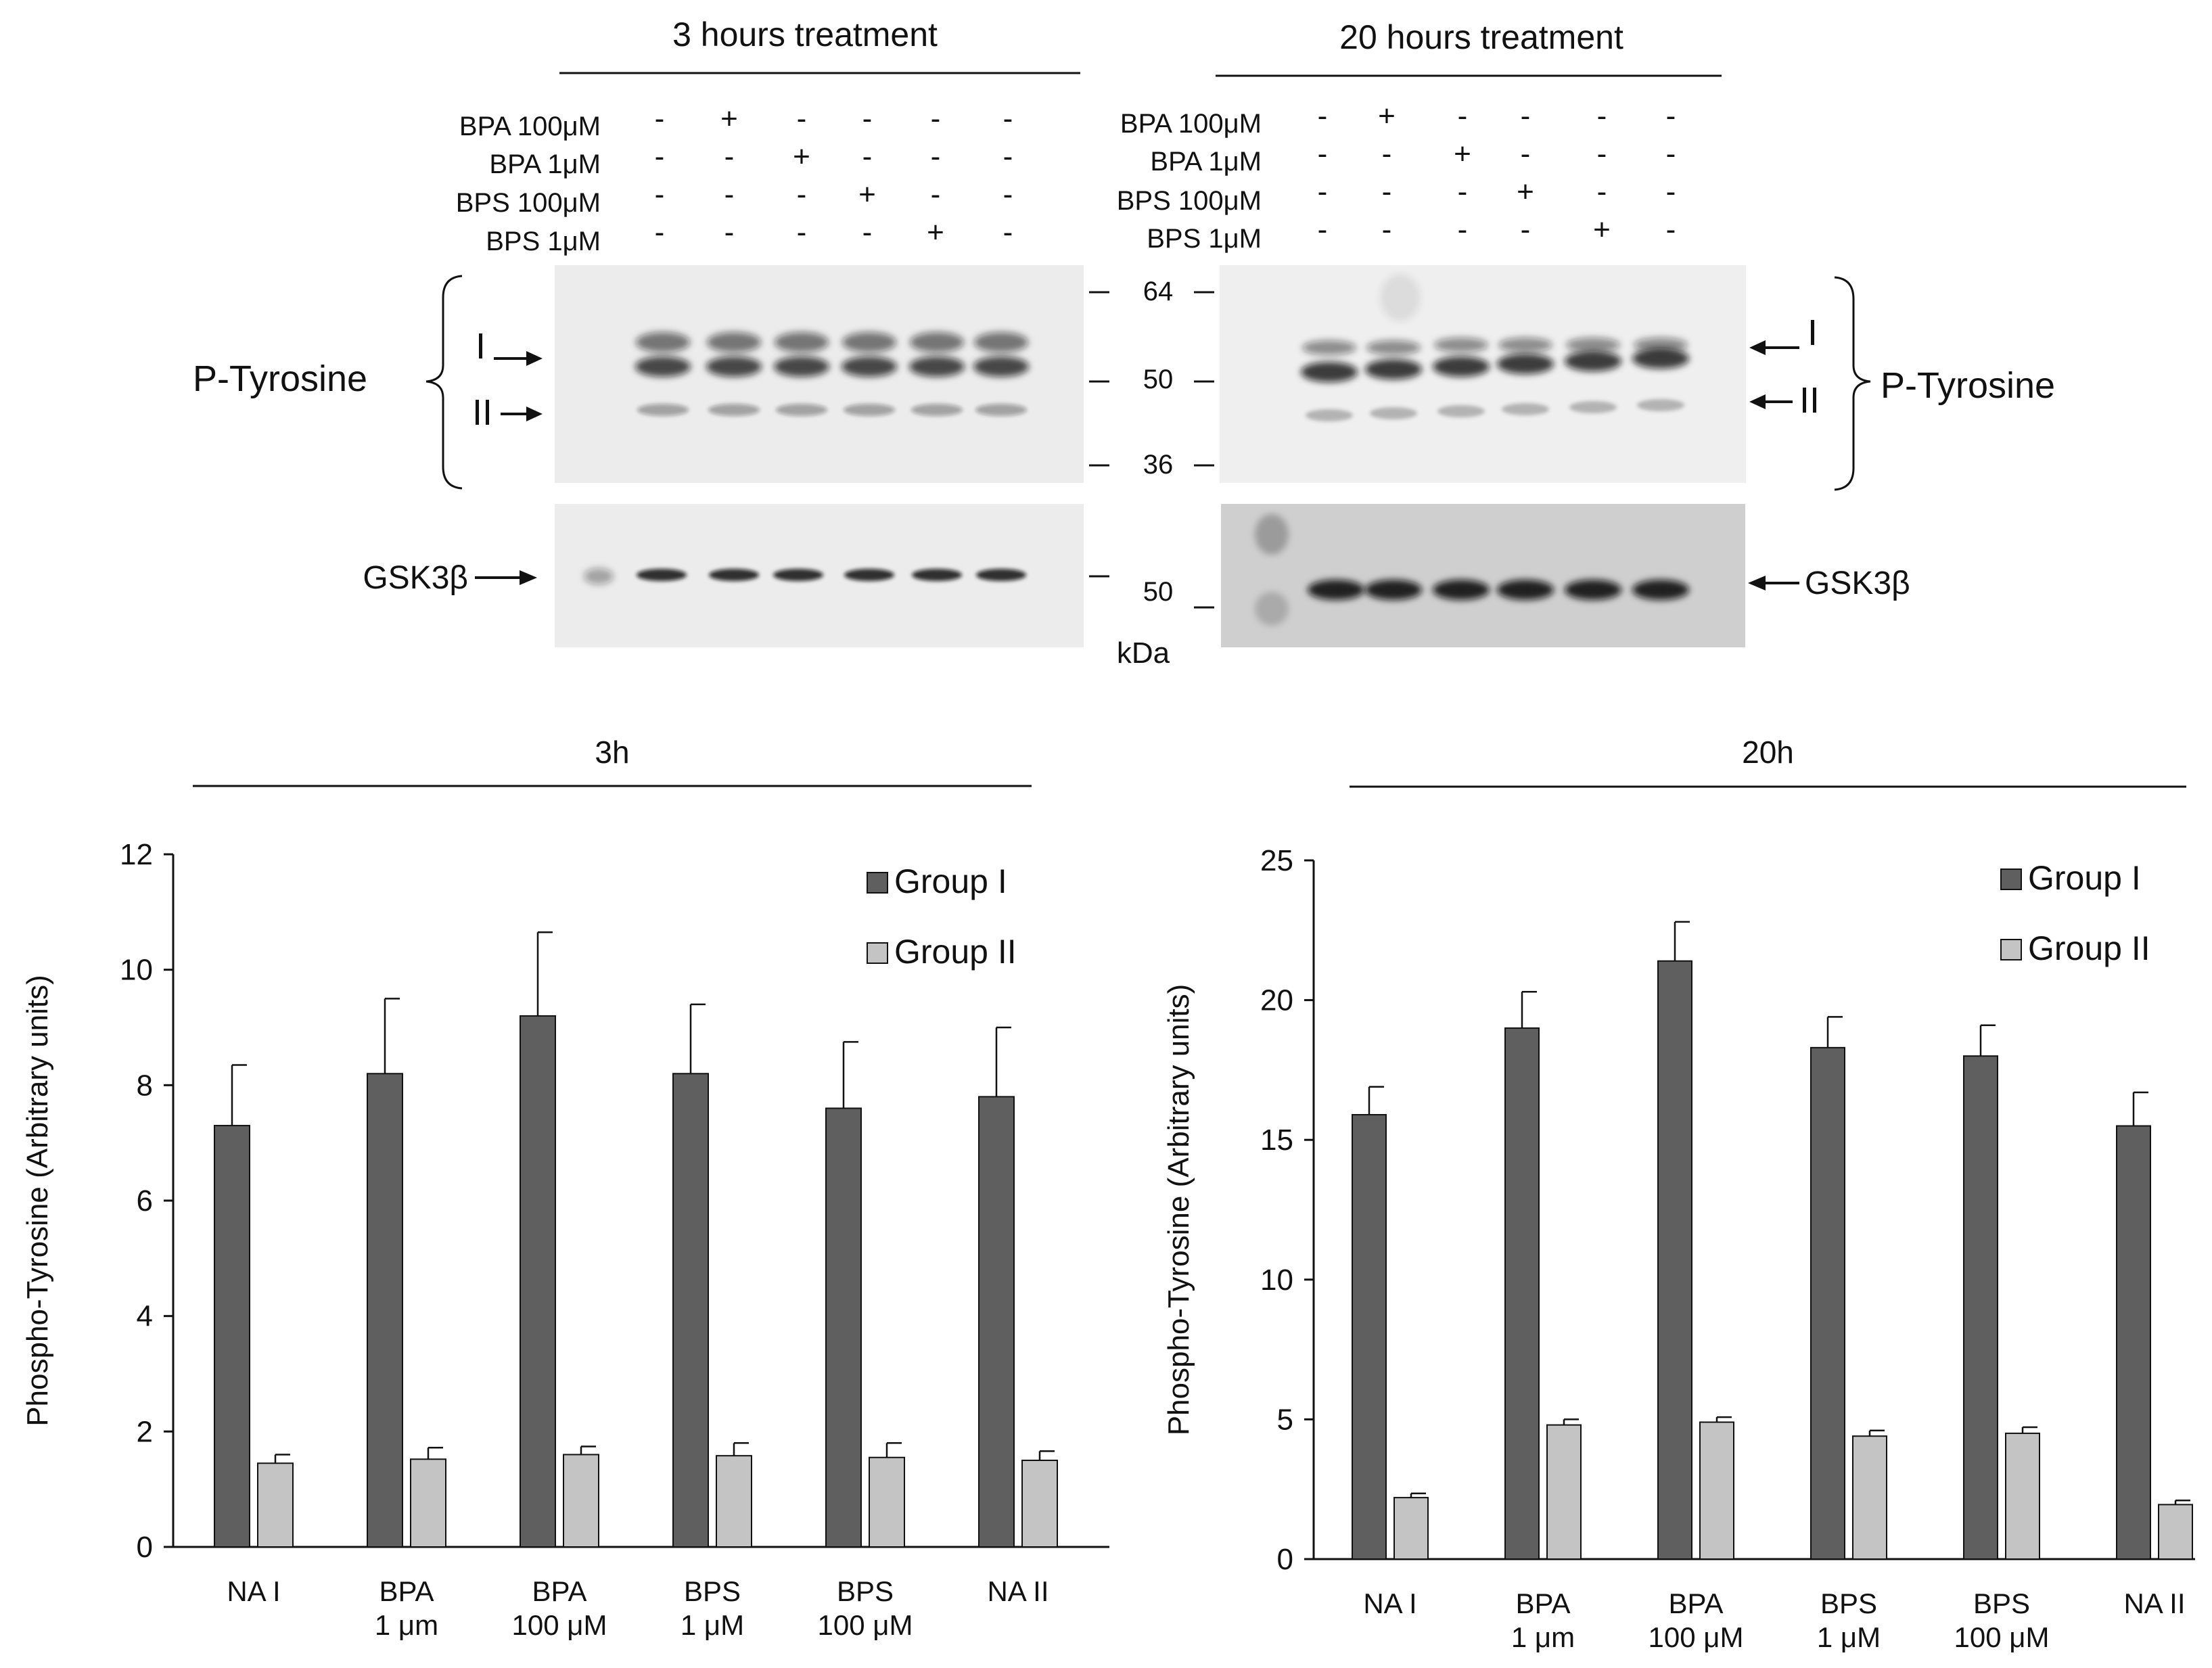  I want to click on y-tick-label: 0, so click(1285, 1559).